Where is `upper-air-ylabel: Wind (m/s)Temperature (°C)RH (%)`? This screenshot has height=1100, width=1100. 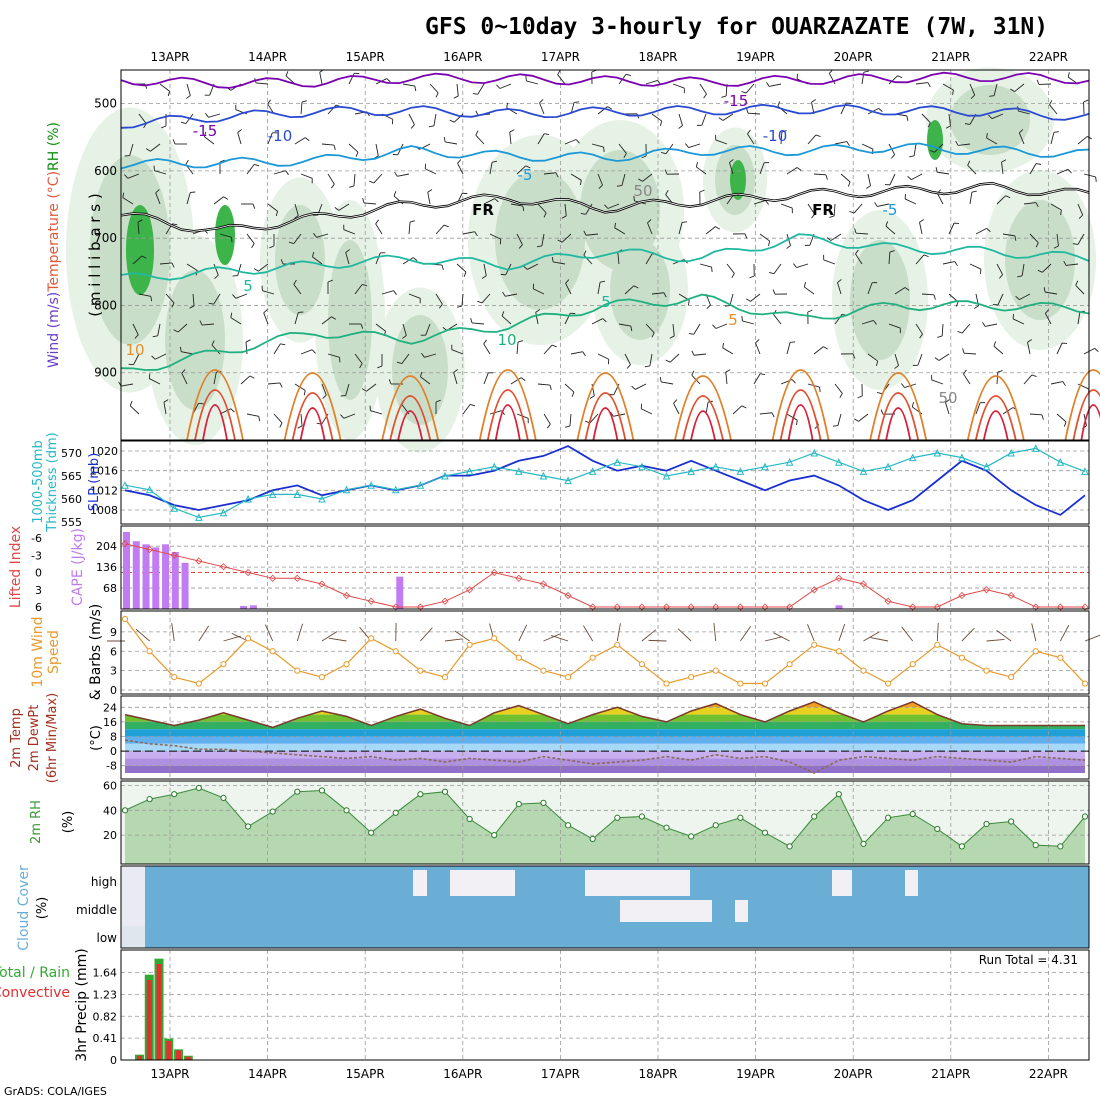 upper-air-ylabel: Wind (m/s)Temperature (°C)RH (%) is located at coordinates (54, 245).